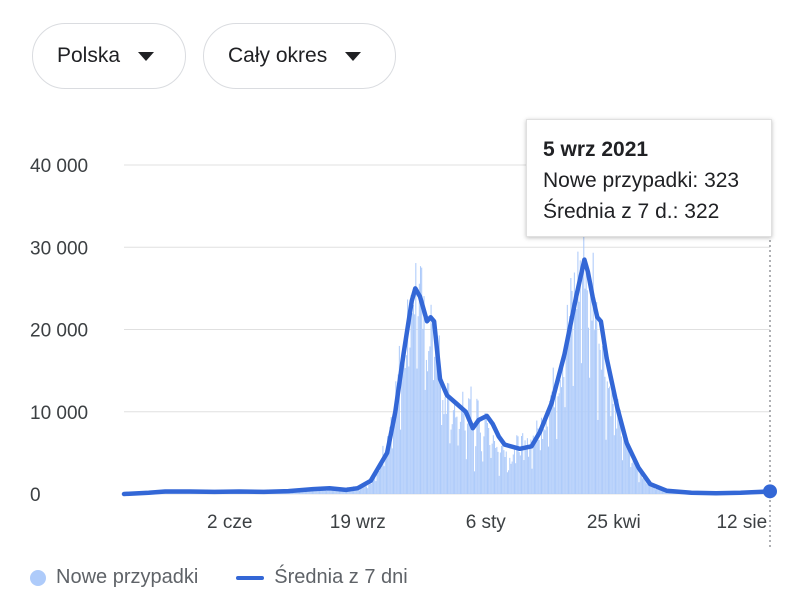 The height and width of the screenshot is (610, 800). What do you see at coordinates (621, 180) in the screenshot?
I see `tooltip-cases-label: Nowe przypadki:` at bounding box center [621, 180].